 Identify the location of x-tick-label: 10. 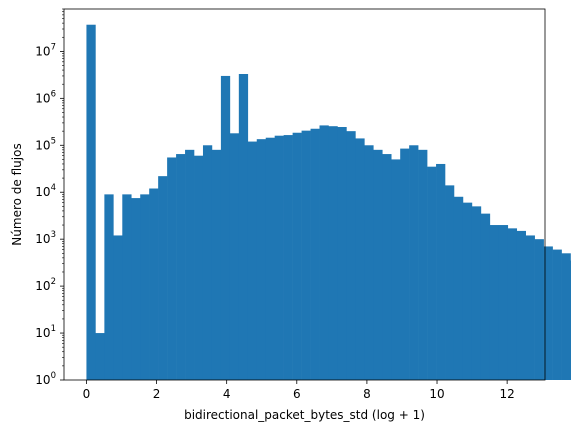
(436, 394).